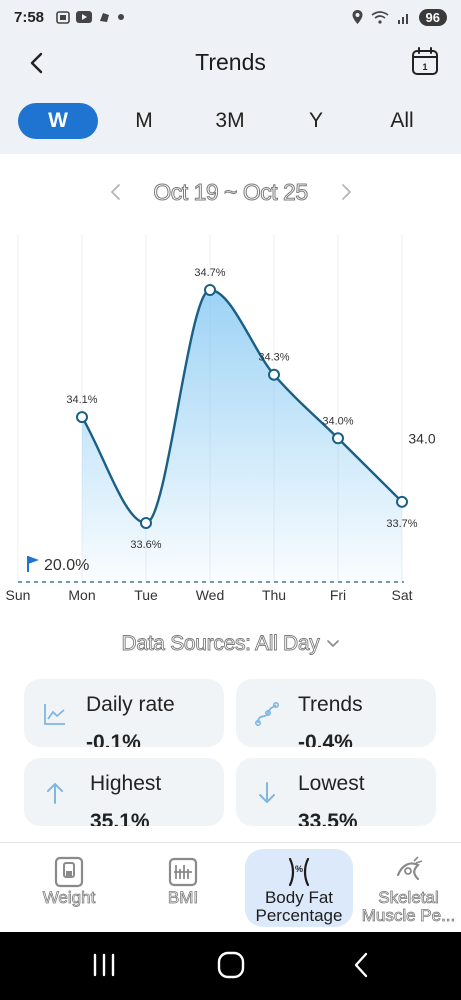 This screenshot has height=1000, width=461. Describe the element at coordinates (55, 793) in the screenshot. I see `arrow-up-icon` at that location.